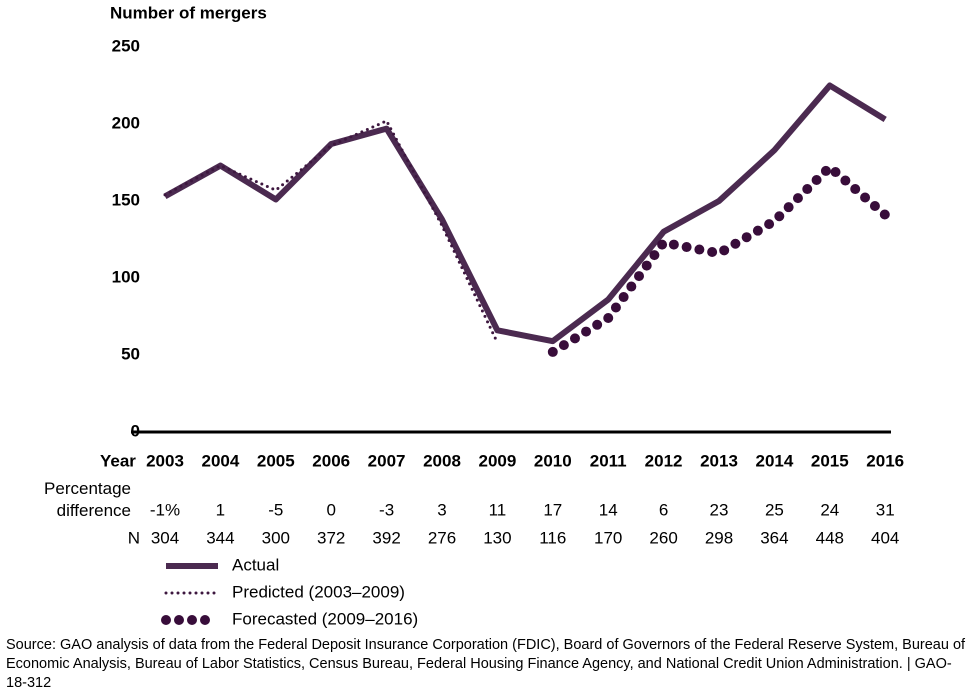 The width and height of the screenshot is (980, 700). What do you see at coordinates (830, 537) in the screenshot?
I see `n-cell: 448` at bounding box center [830, 537].